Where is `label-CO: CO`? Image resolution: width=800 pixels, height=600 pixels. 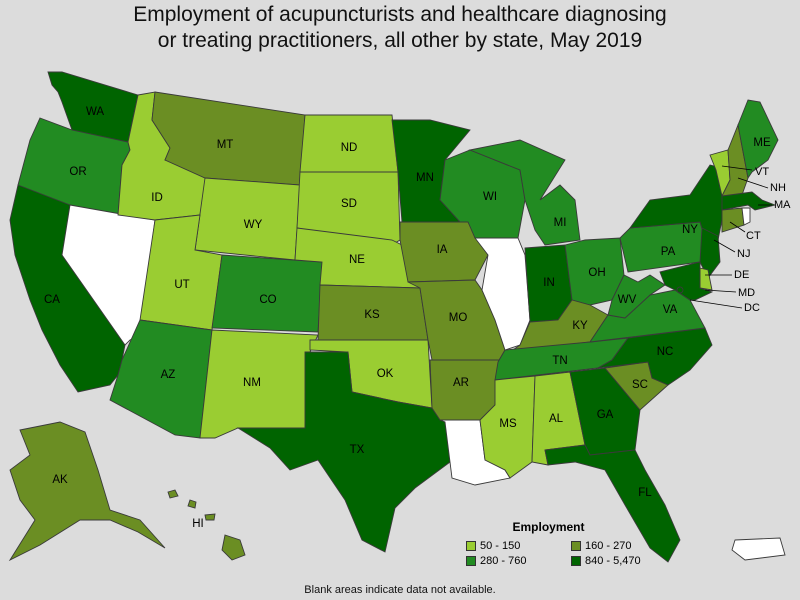
label-CO: CO is located at coordinates (267, 300).